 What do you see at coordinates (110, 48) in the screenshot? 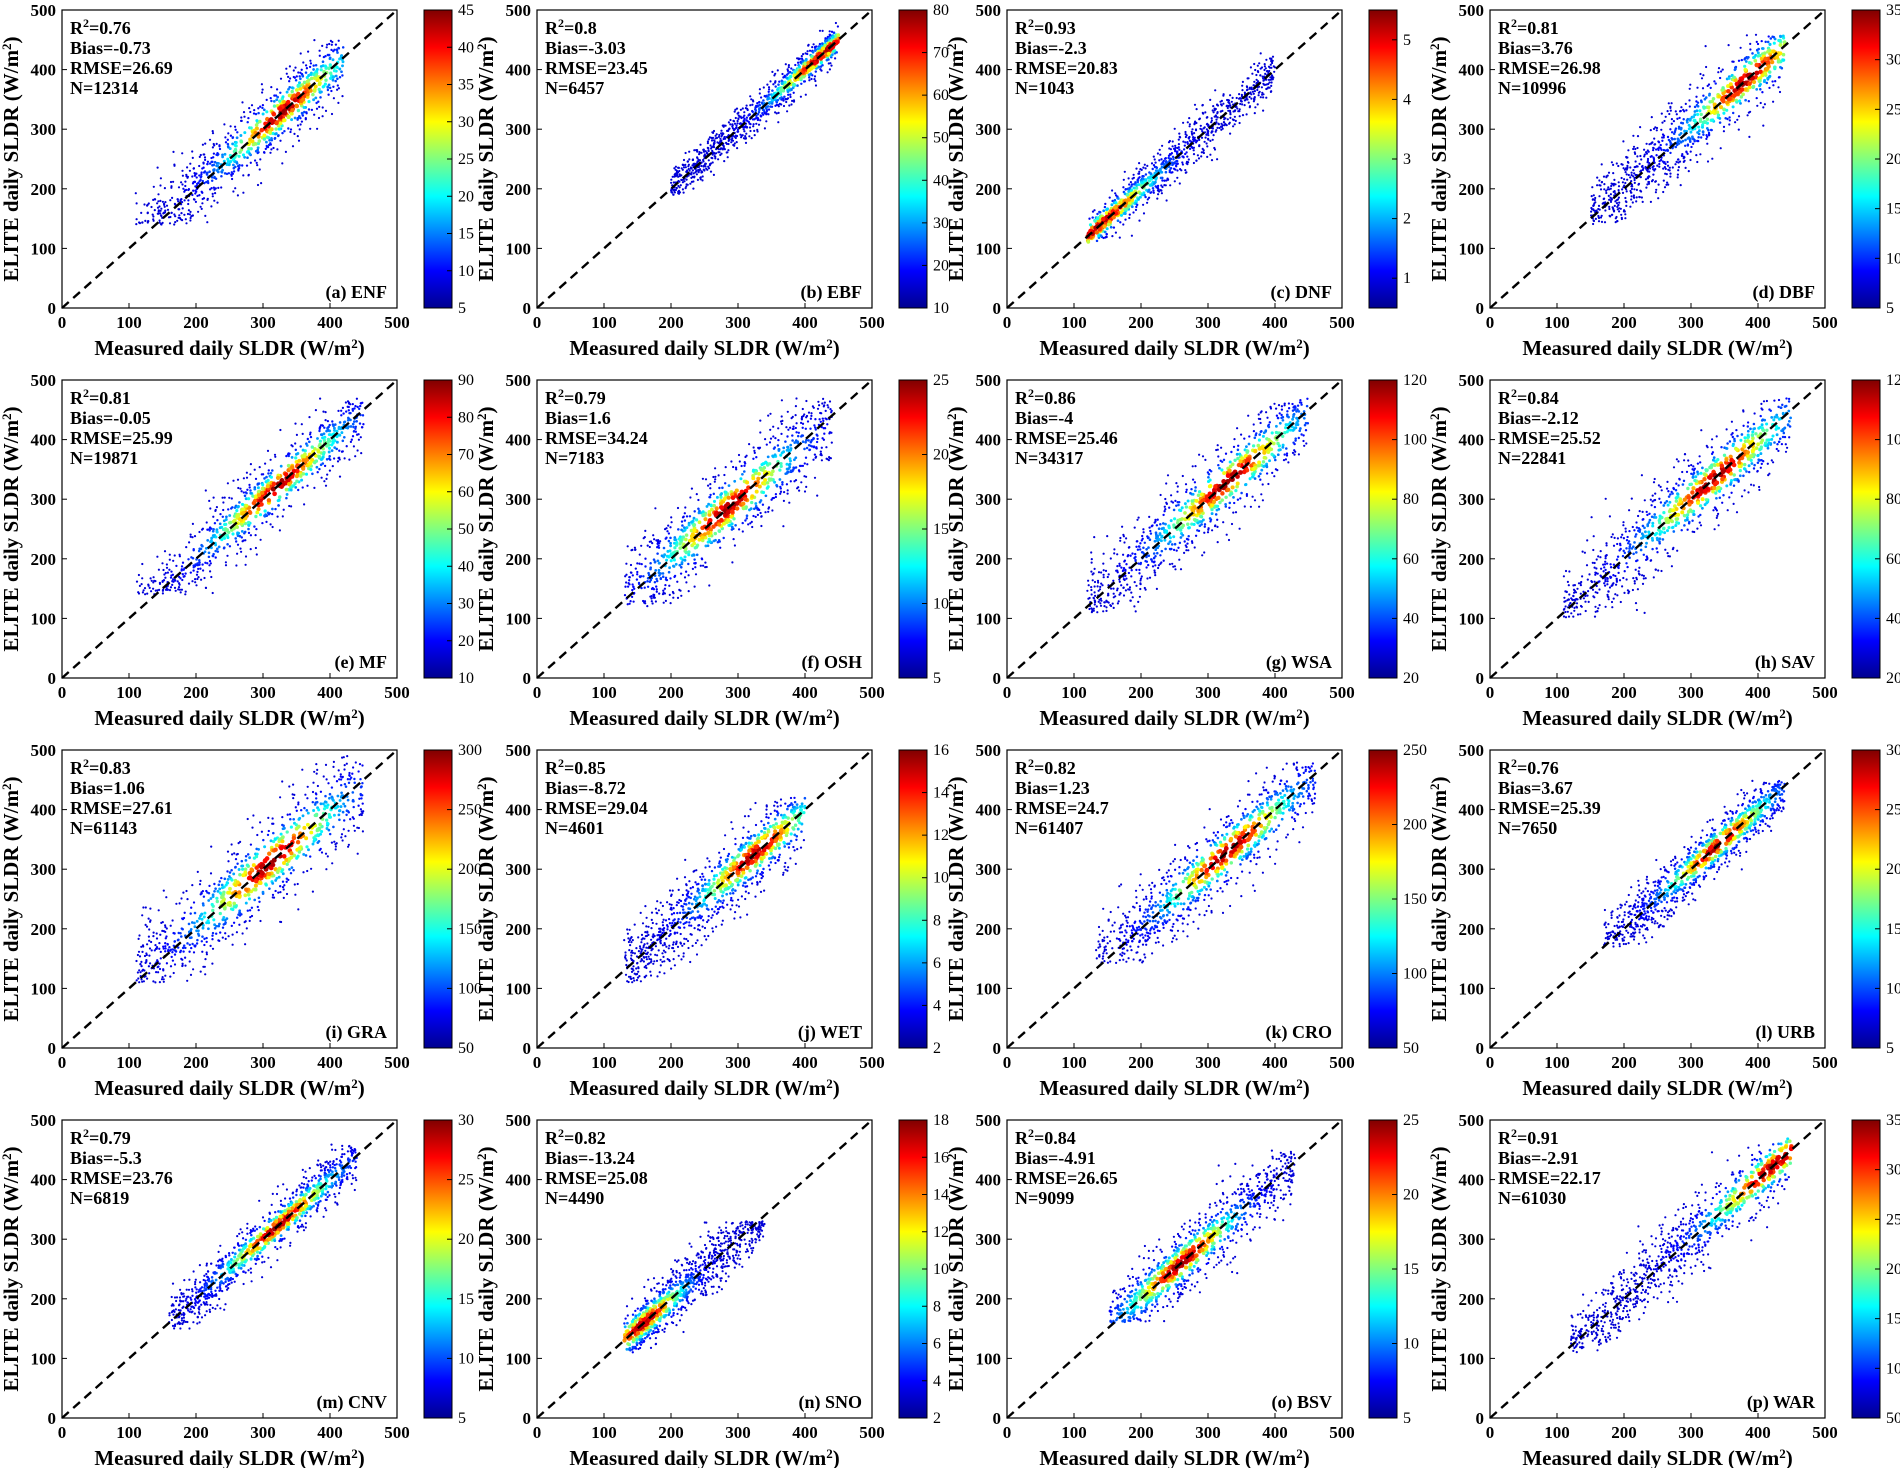
I see `stat-bias: Bias=-0.73` at bounding box center [110, 48].